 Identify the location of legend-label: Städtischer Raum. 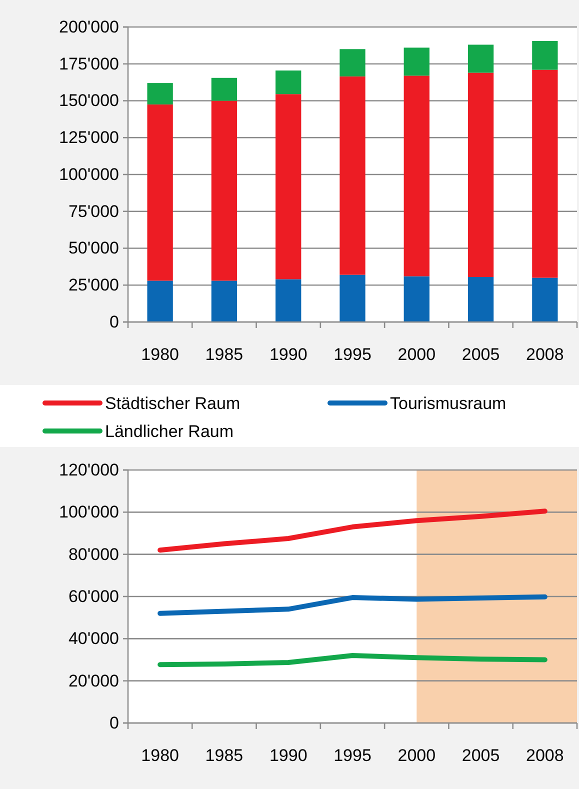
(172, 403).